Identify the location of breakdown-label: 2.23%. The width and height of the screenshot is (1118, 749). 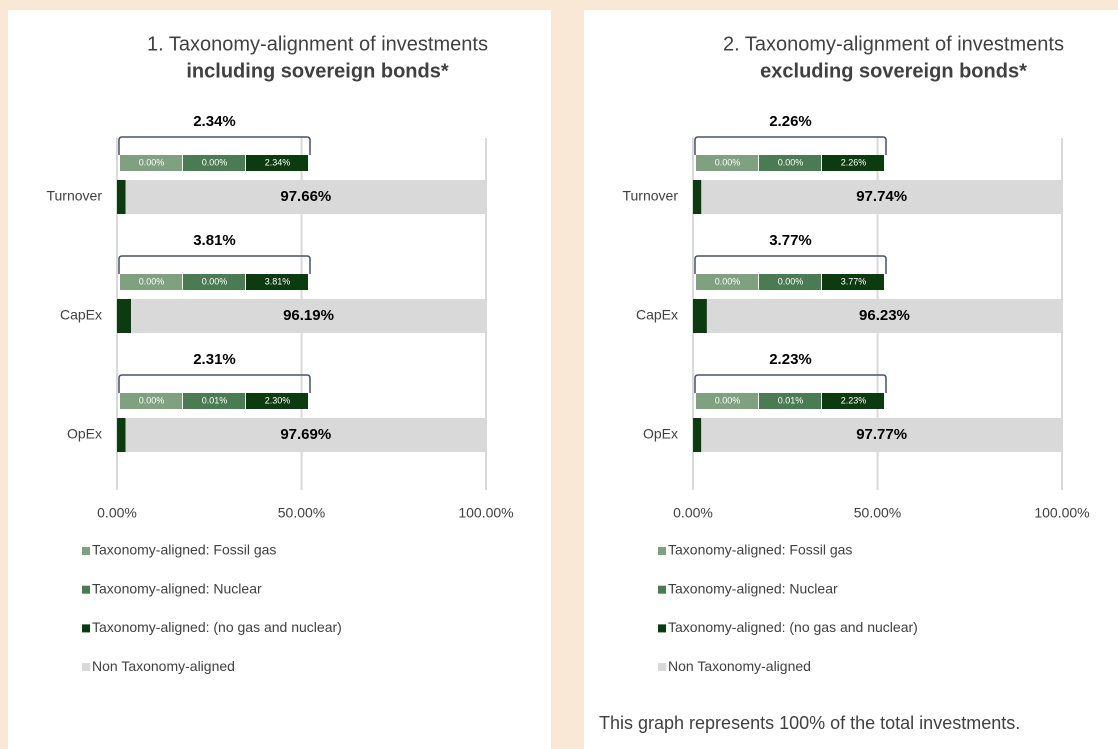
(854, 400).